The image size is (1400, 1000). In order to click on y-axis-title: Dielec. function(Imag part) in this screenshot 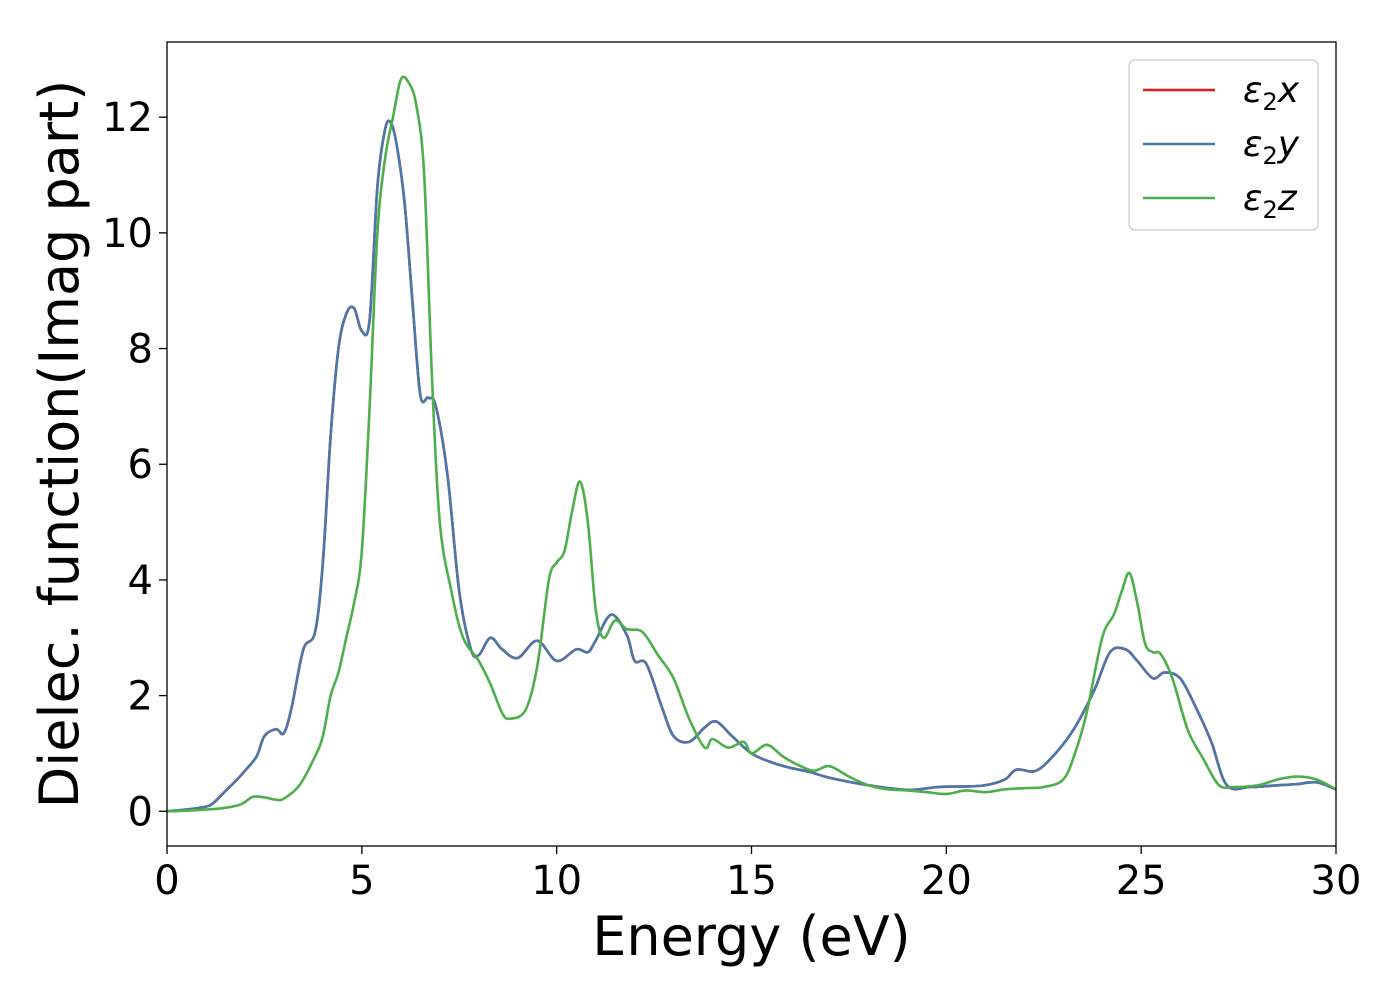, I will do `click(59, 444)`.